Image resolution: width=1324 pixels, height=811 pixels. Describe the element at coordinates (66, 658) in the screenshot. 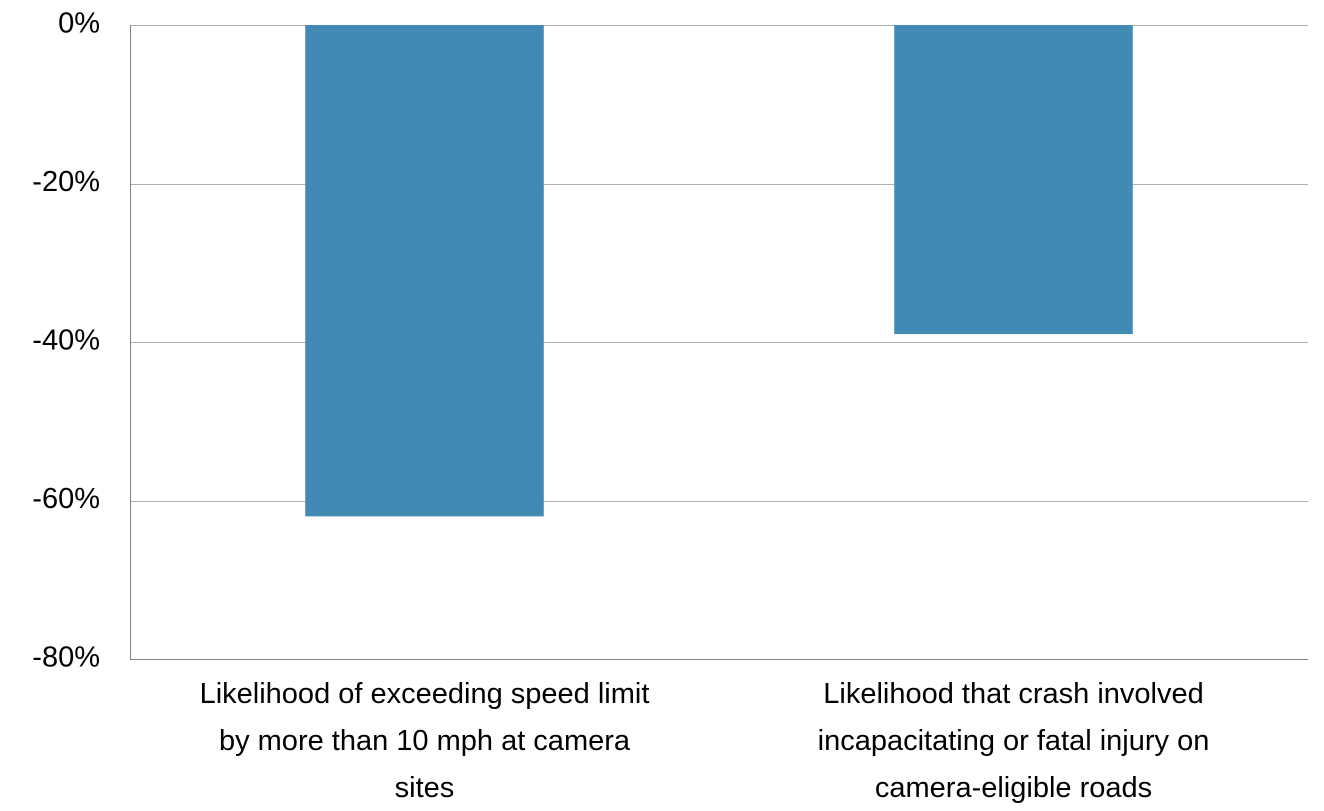

I see `y-tick-label: -80%` at that location.